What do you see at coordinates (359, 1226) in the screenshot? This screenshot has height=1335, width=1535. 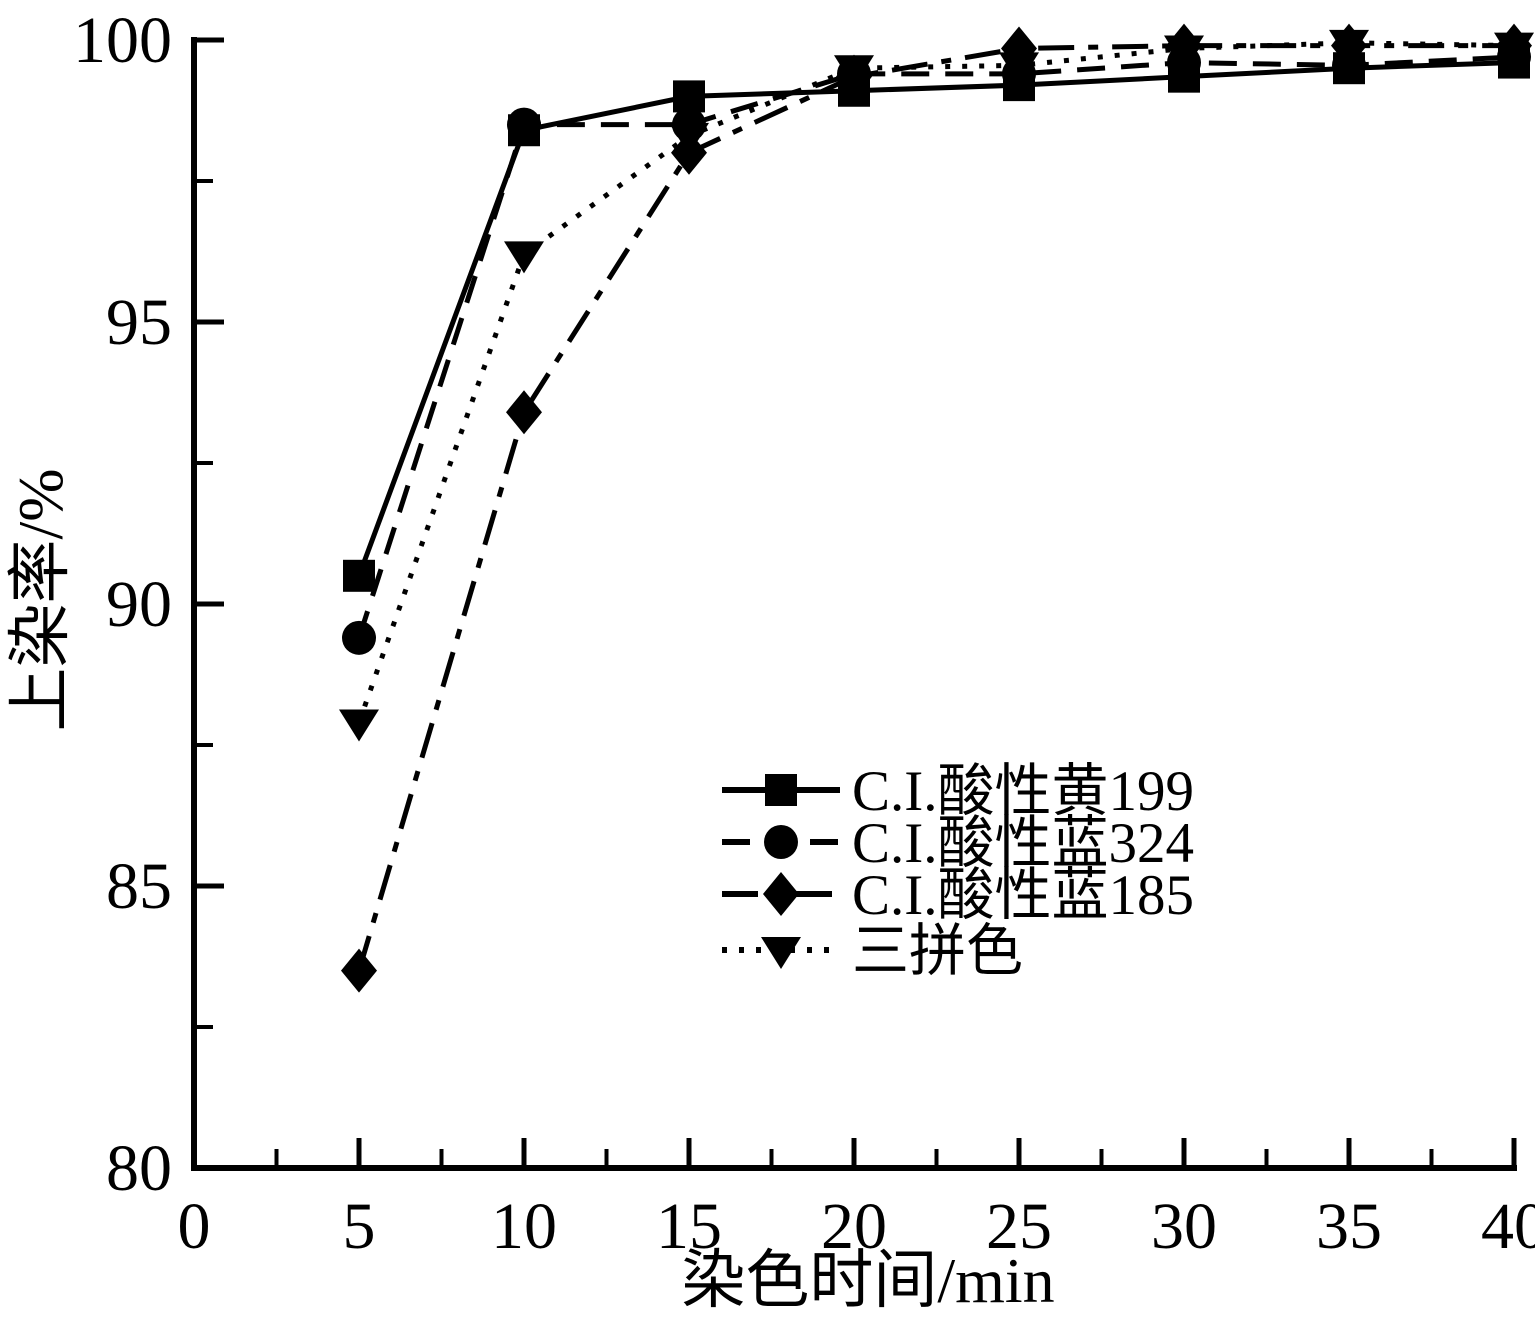 I see `x-tick-label: 5` at bounding box center [359, 1226].